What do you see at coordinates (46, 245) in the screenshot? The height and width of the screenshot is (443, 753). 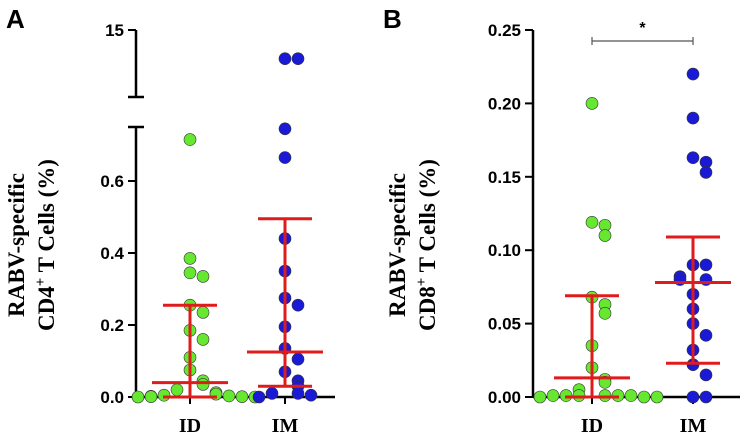 I see `panel-a-ylabel-line2: CD4+ T Cells (%)` at bounding box center [46, 245].